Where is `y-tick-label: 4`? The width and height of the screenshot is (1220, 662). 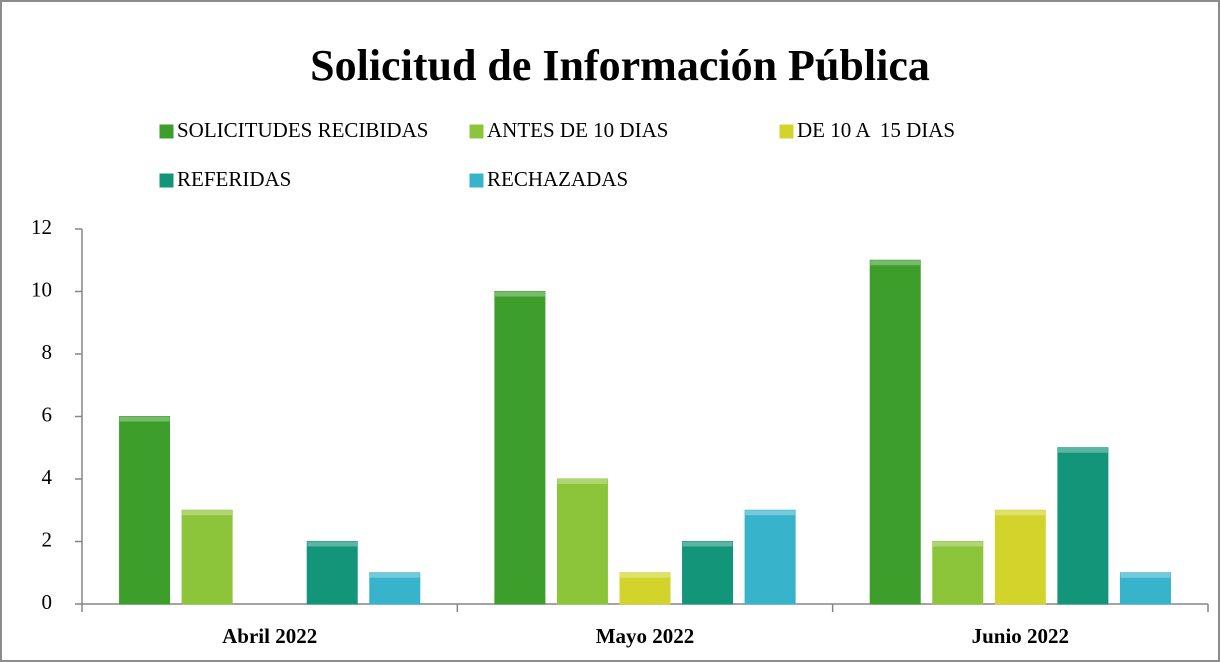 y-tick-label: 4 is located at coordinates (47, 477).